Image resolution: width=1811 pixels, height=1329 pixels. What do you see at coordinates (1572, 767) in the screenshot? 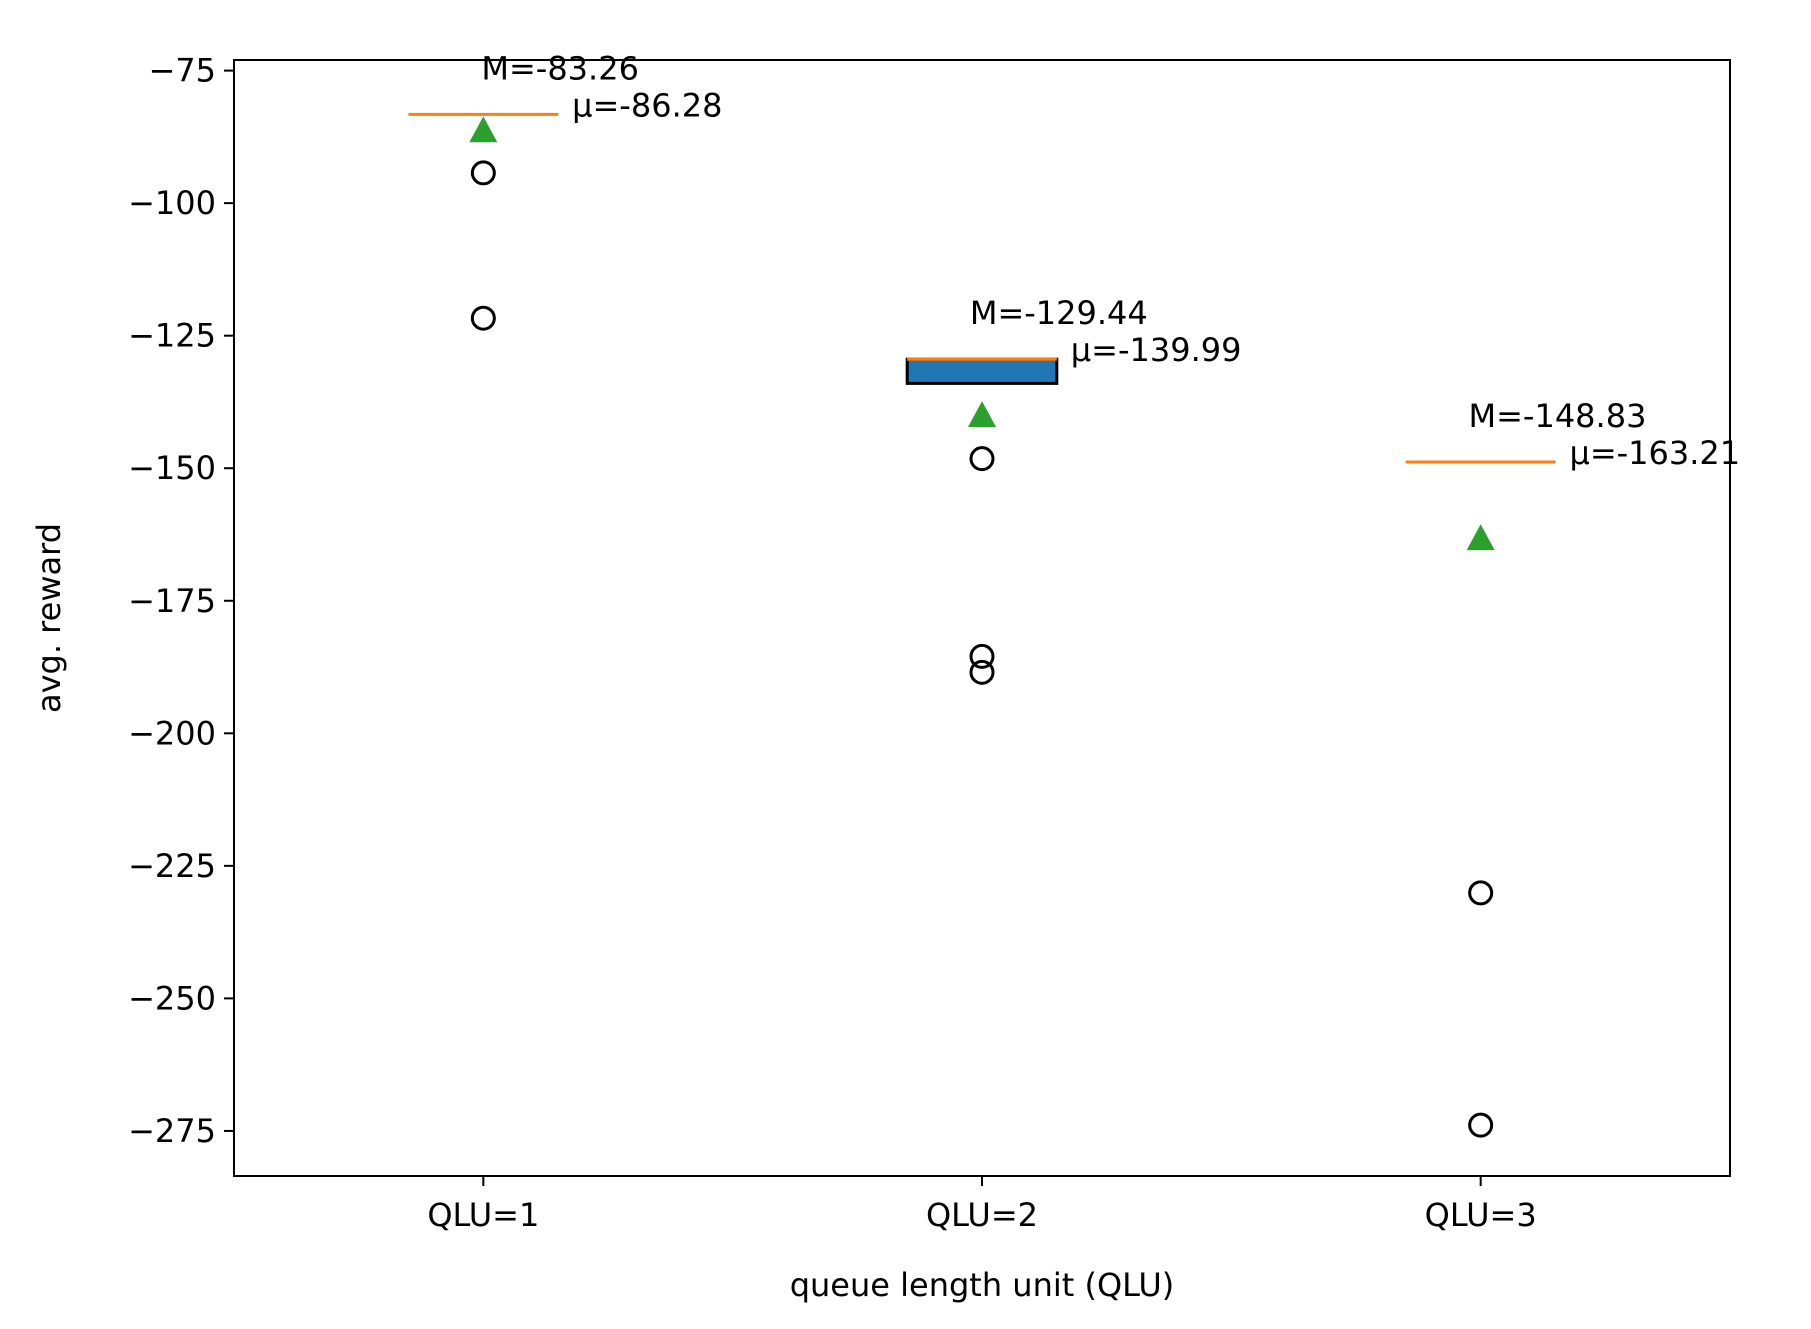
I see `box-group-3: M=-148.83μ=-163.21` at bounding box center [1572, 767].